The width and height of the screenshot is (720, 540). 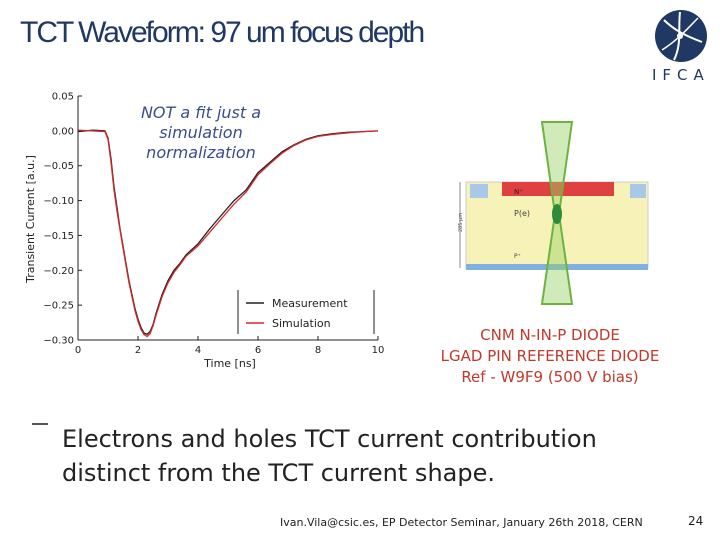 What do you see at coordinates (30, 219) in the screenshot?
I see `y-axis-label: Transient Current [a.u.]` at bounding box center [30, 219].